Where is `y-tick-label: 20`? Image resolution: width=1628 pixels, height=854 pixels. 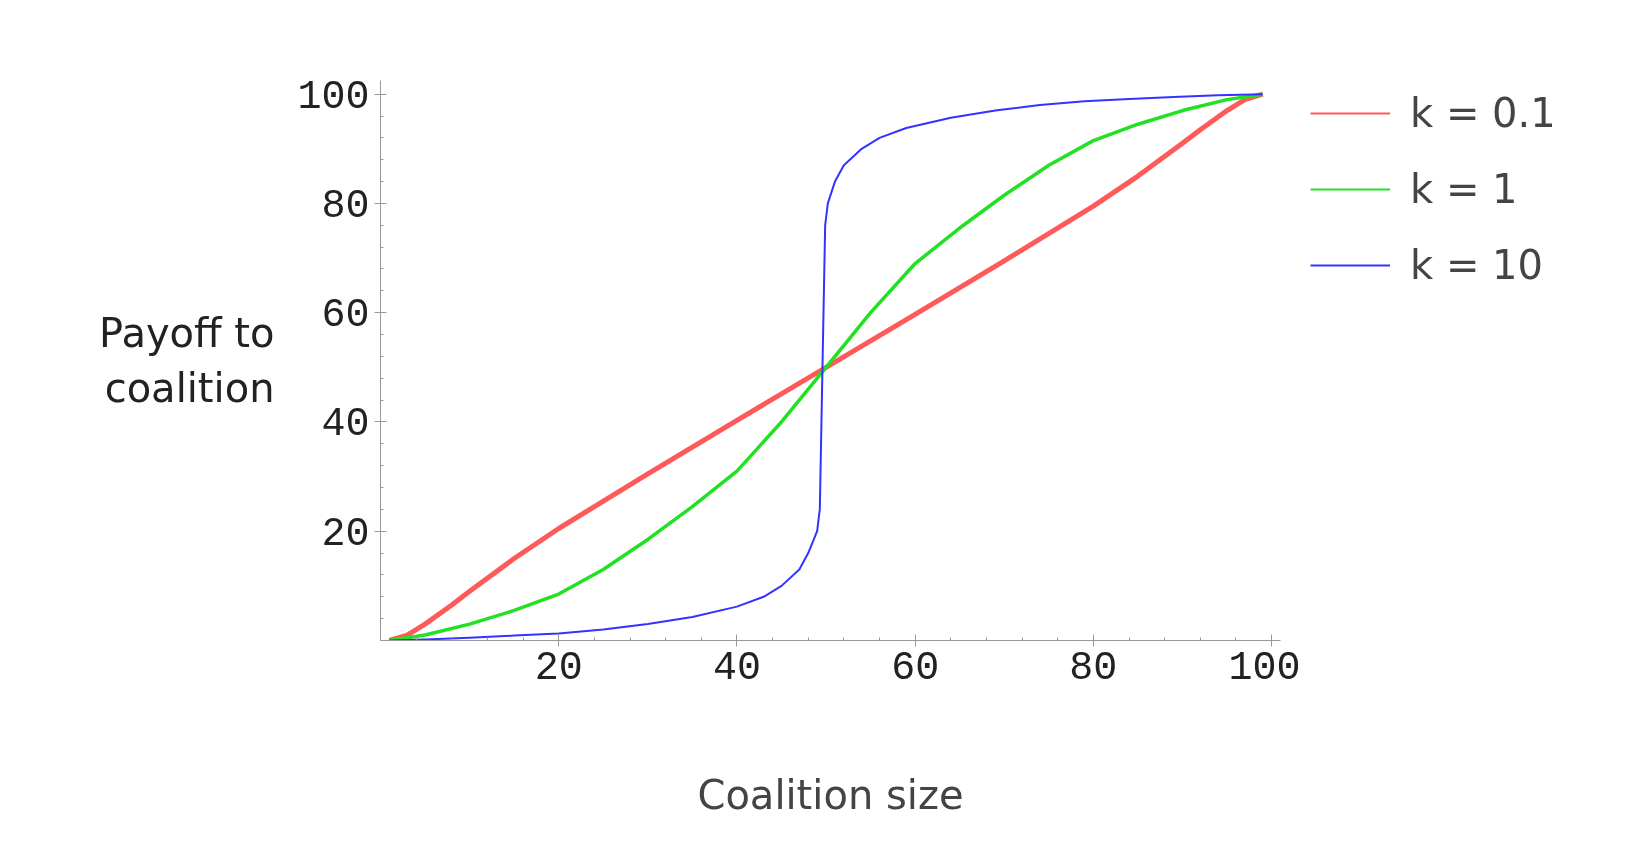
y-tick-label: 20 is located at coordinates (345, 534).